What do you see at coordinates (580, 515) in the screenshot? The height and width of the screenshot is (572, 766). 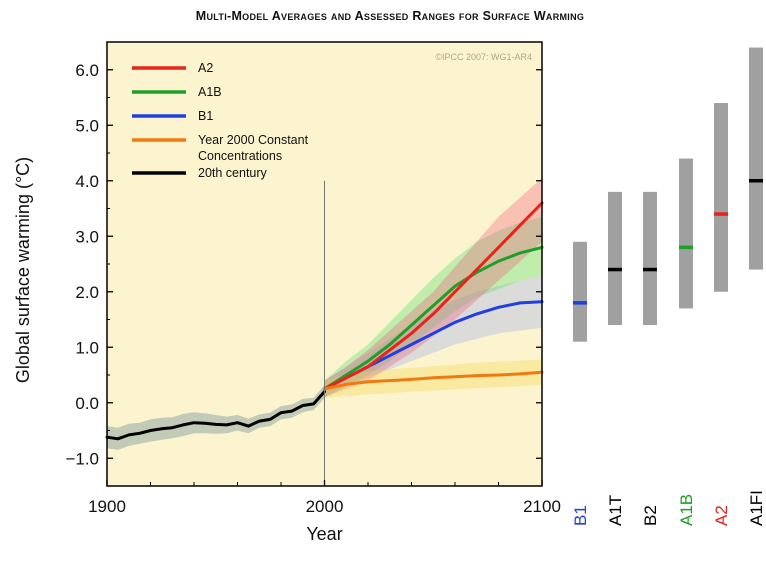 I see `range-label-b1: B1` at bounding box center [580, 515].